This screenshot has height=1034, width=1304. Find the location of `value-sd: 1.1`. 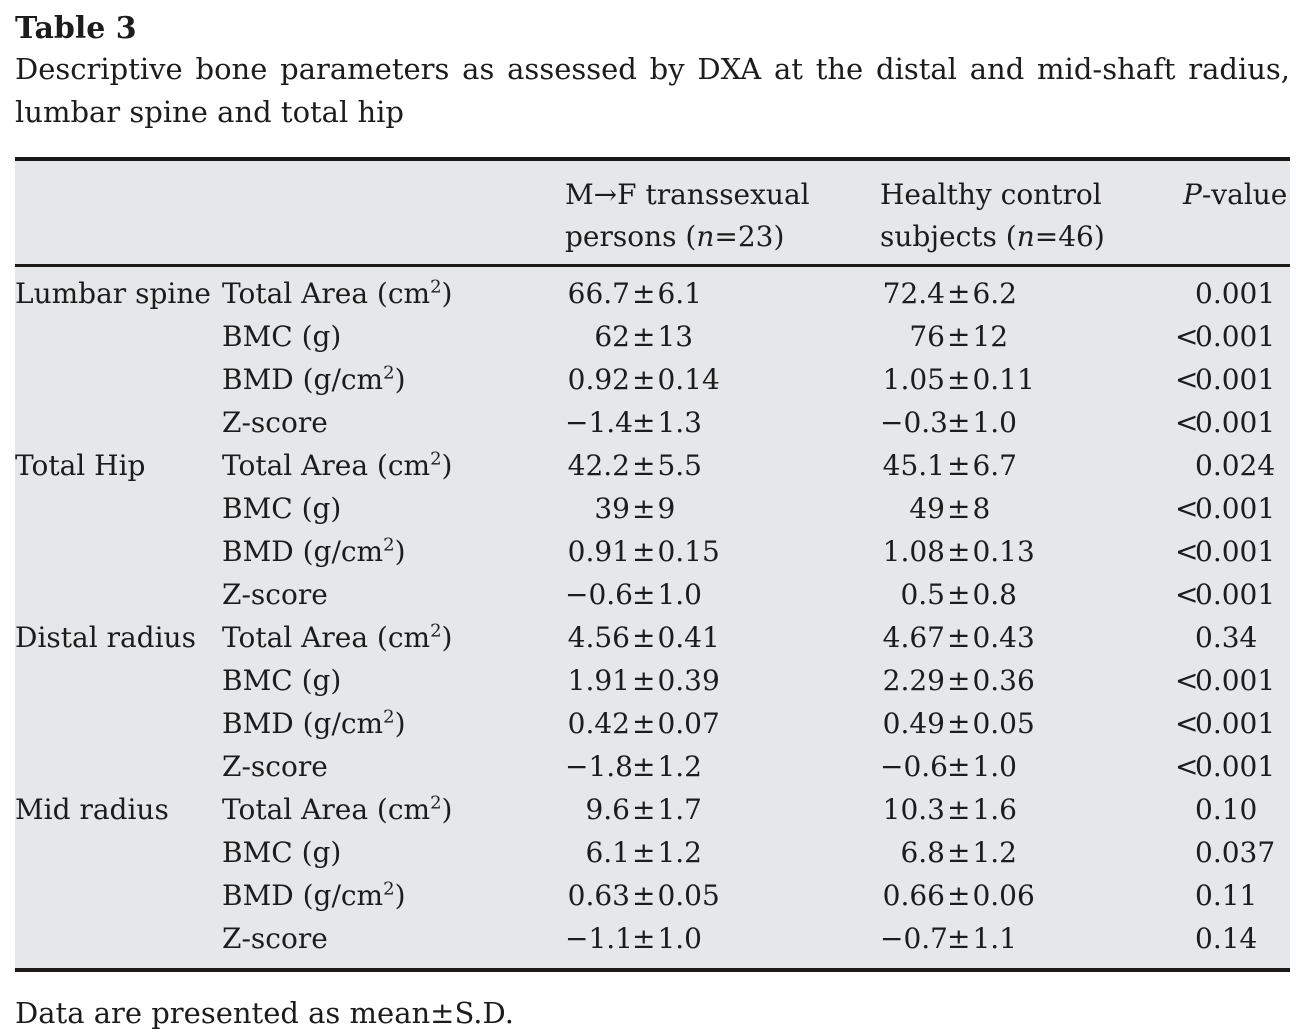

value-sd: 1.1 is located at coordinates (994, 938).